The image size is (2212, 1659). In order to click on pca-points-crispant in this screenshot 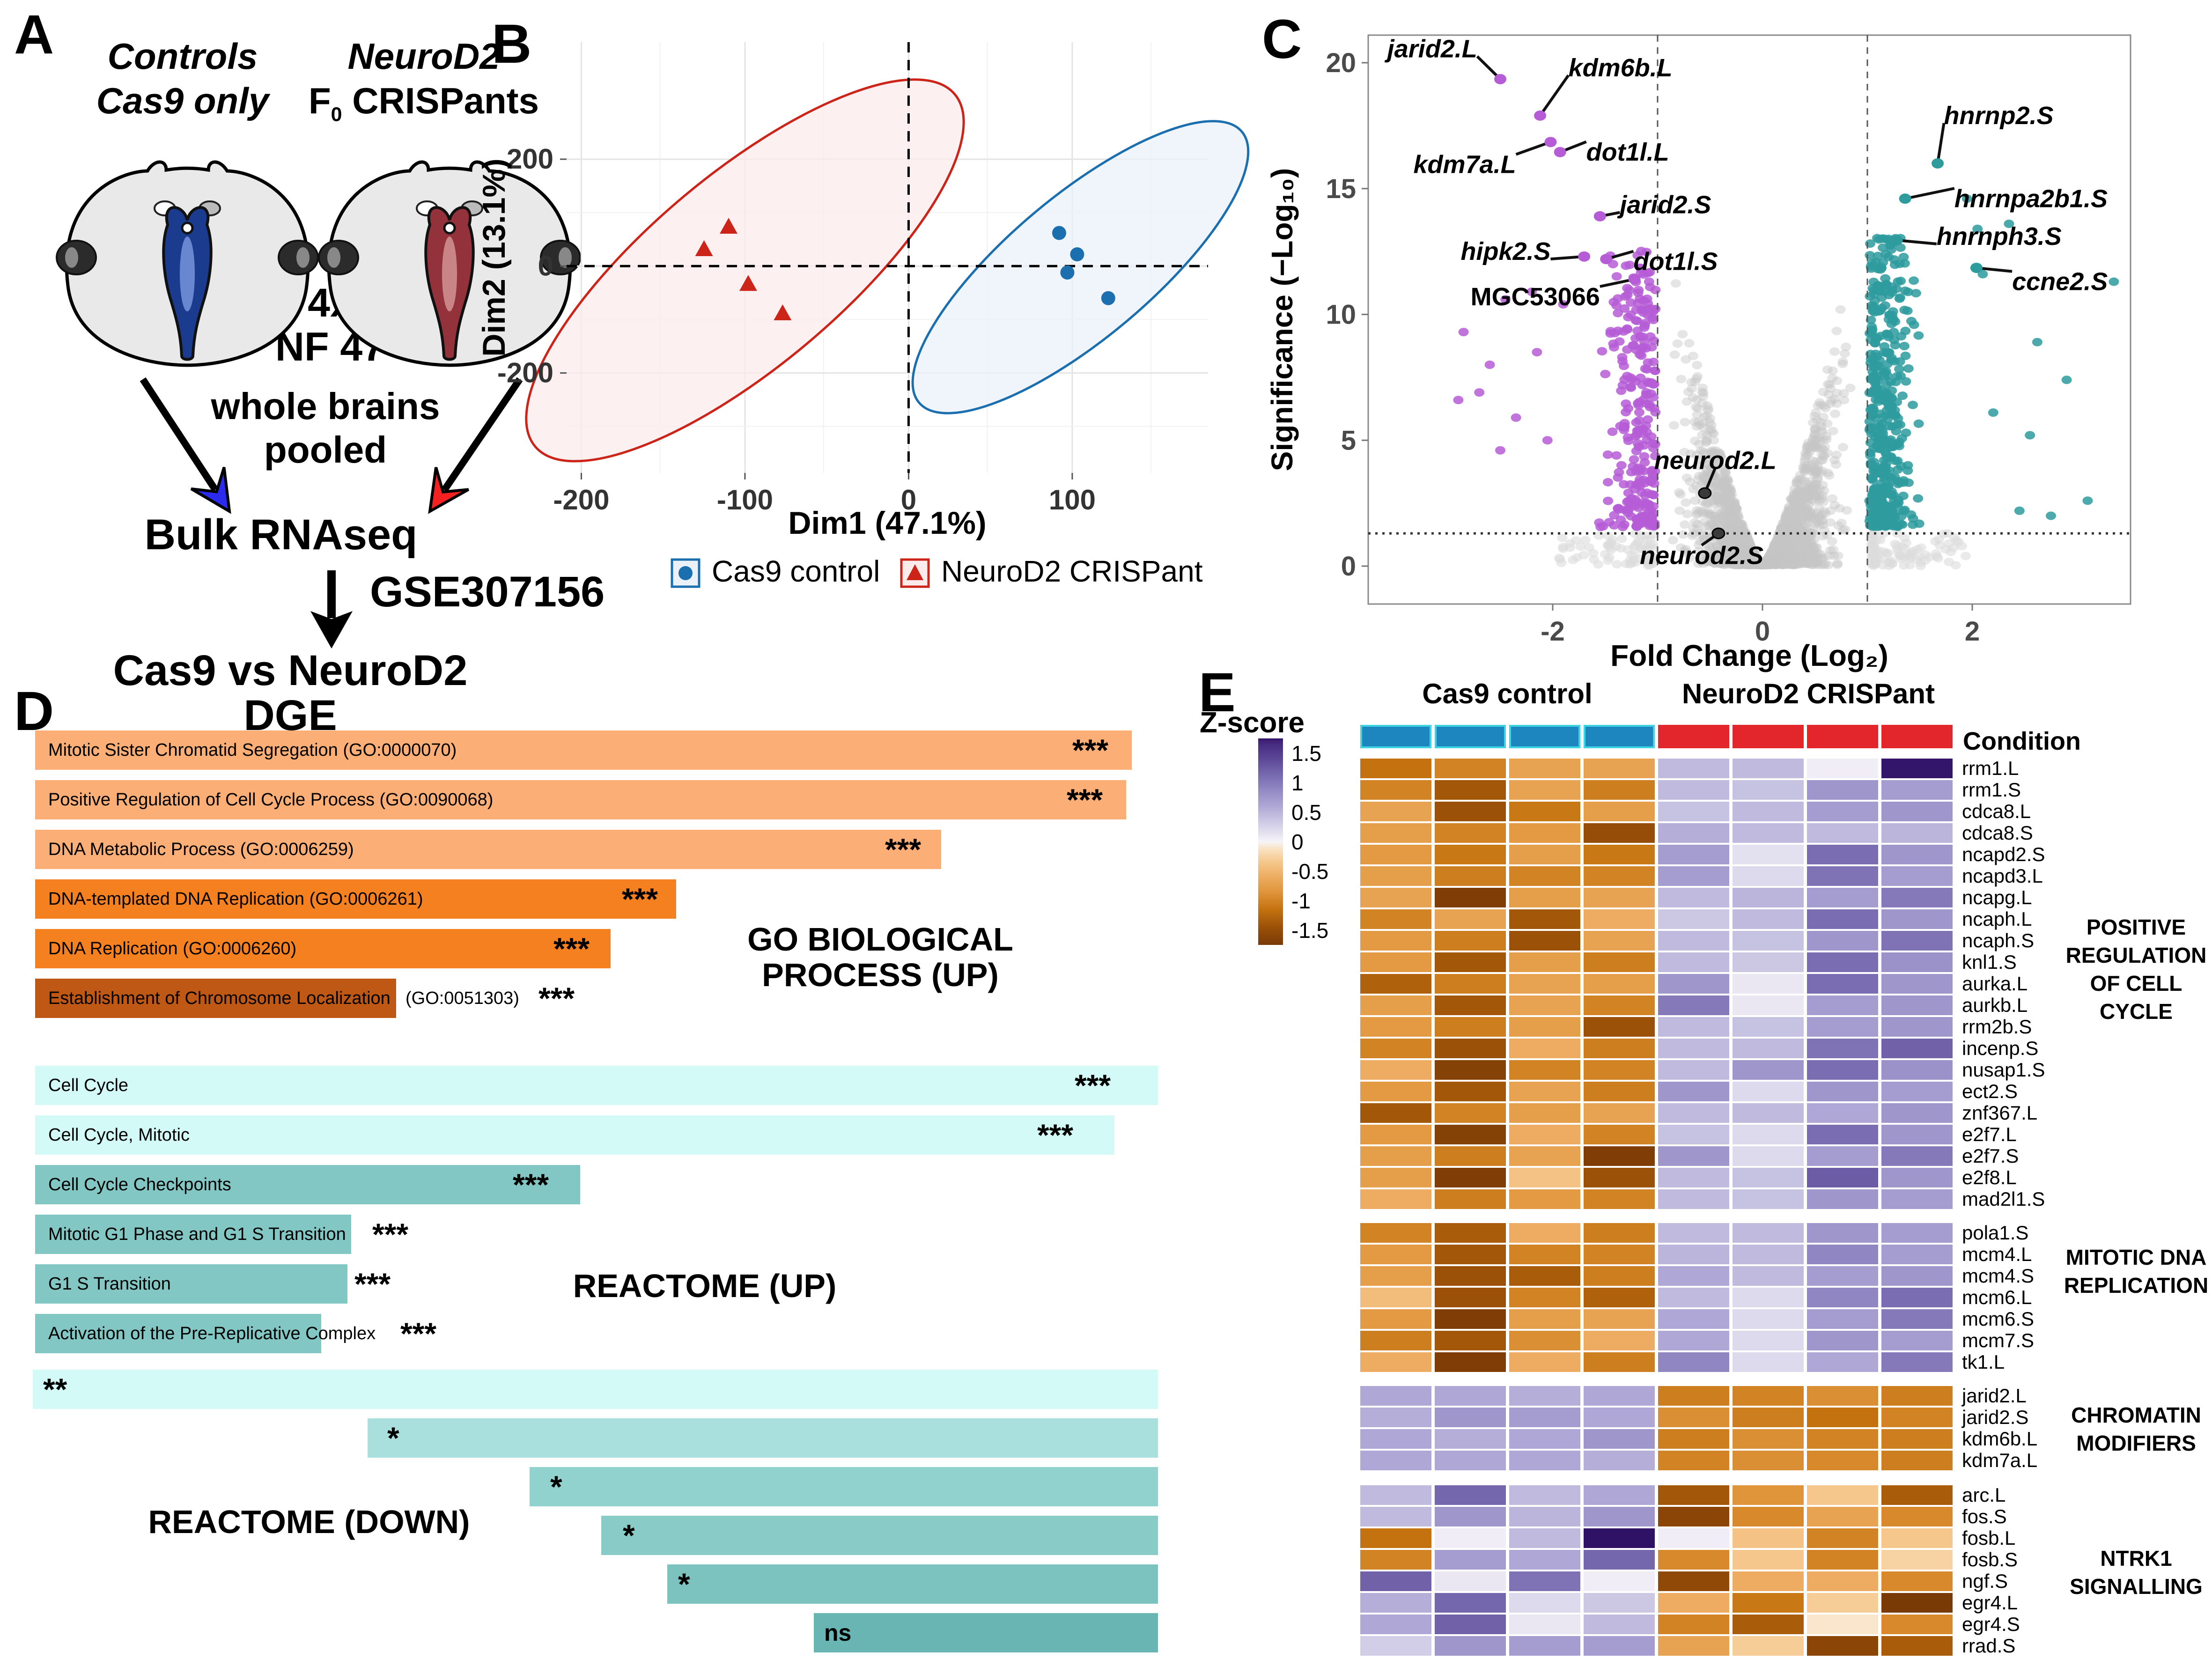, I will do `click(743, 269)`.